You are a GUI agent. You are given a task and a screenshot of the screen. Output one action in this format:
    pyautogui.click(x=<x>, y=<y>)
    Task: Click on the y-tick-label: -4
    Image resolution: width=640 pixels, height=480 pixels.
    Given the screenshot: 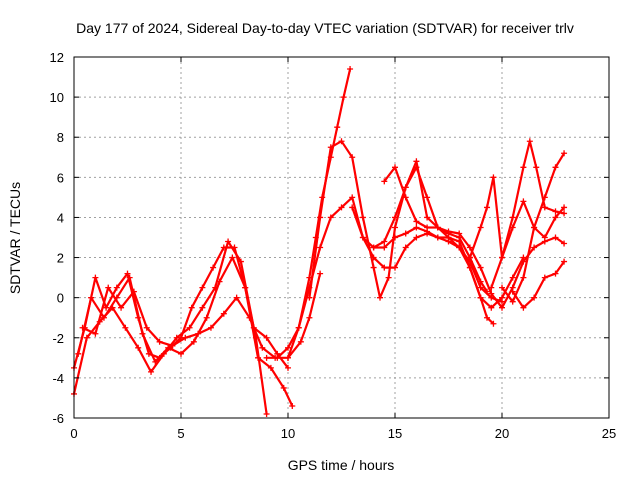 What is the action you would take?
    pyautogui.click(x=58, y=378)
    